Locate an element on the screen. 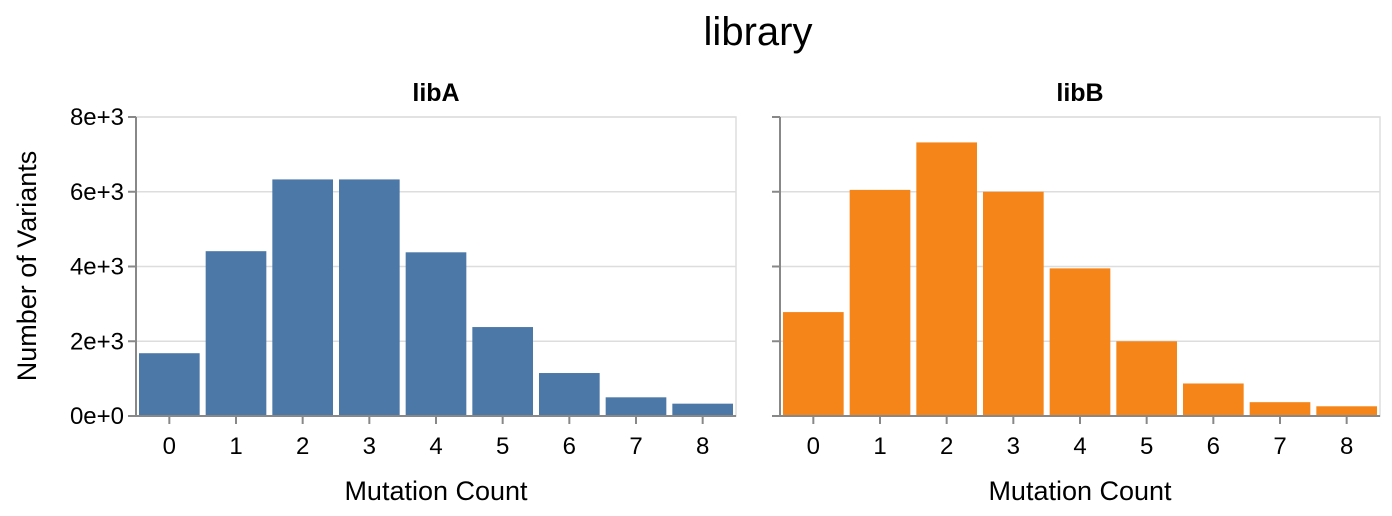 Image resolution: width=1392 pixels, height=516 pixels. y-tick-label: 0e+0 is located at coordinates (97, 416).